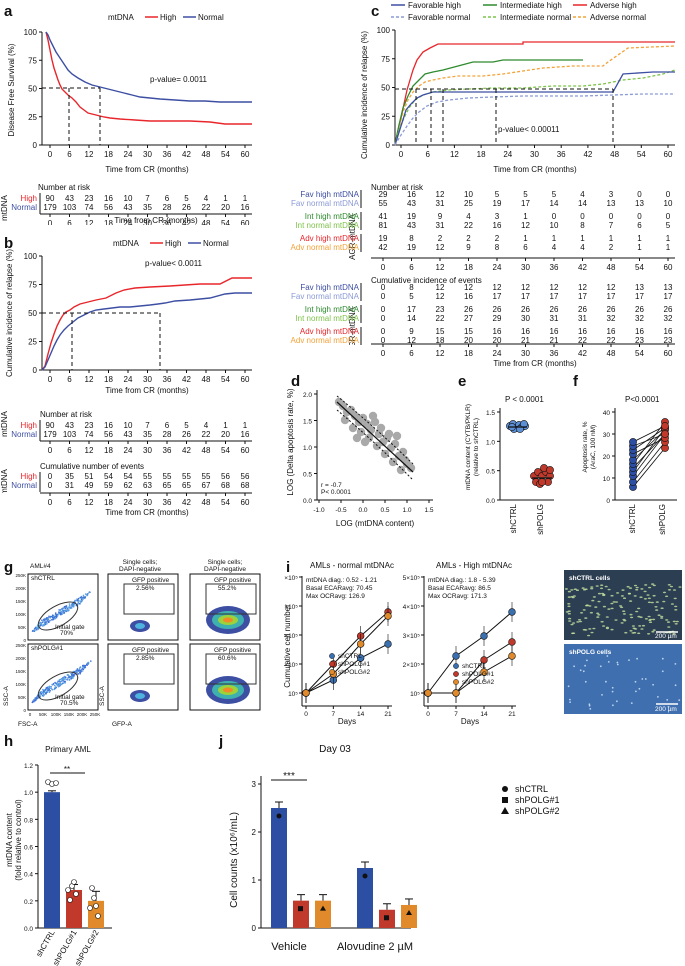 Image resolution: width=685 pixels, height=966 pixels. I want to click on y-axis-label-2: (fold relative to control), so click(18, 840).